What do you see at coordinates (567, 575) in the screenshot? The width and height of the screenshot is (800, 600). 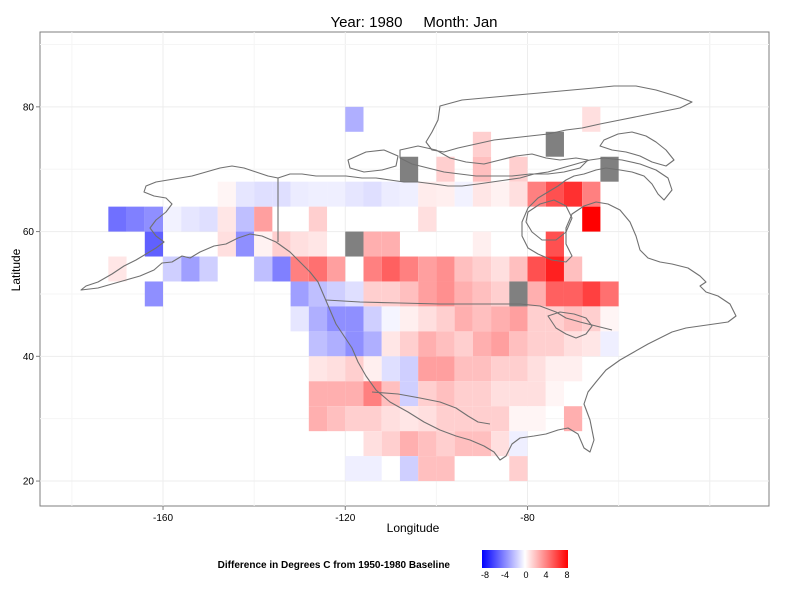 I see `legend-tick-label: 8` at bounding box center [567, 575].